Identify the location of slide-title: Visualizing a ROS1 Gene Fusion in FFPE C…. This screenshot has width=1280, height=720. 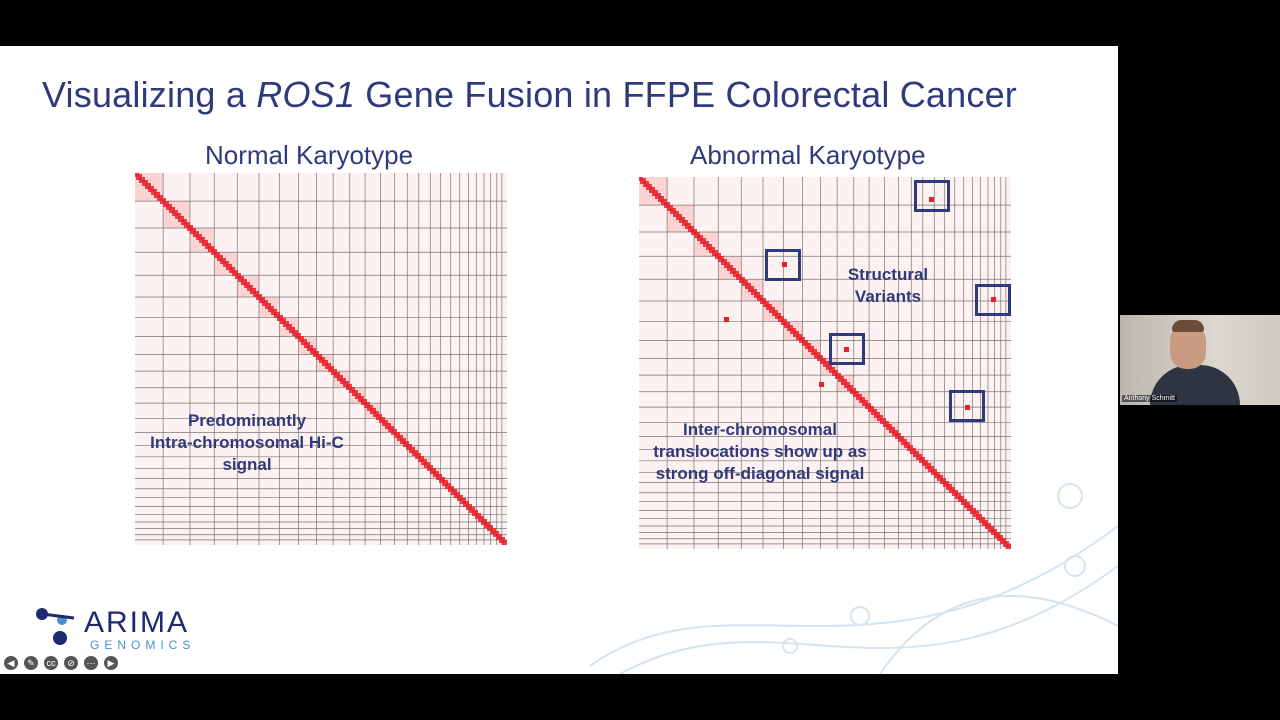
(529, 95).